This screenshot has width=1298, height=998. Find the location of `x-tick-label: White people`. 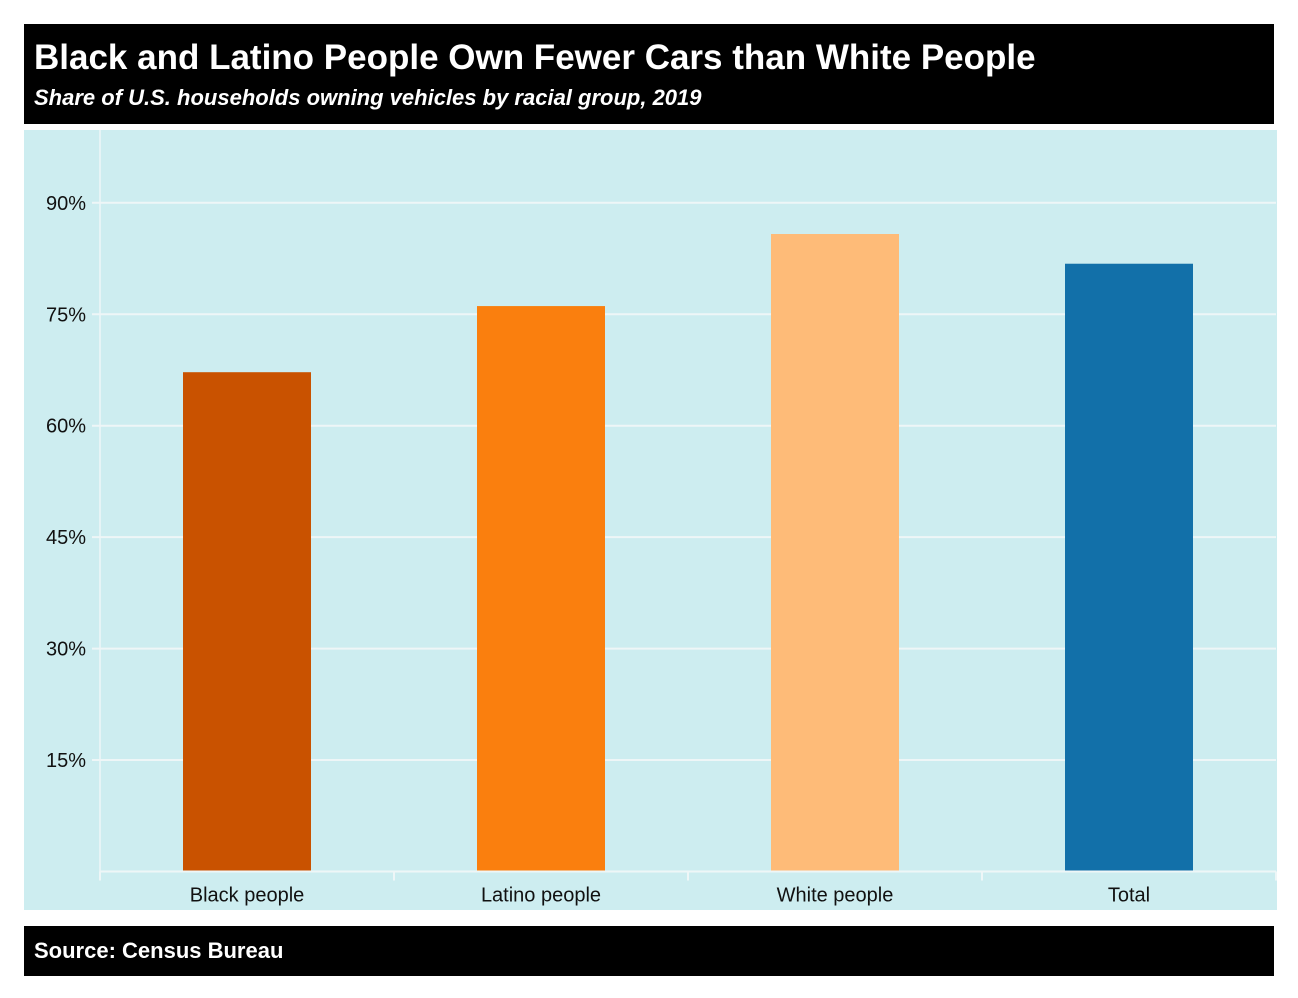

x-tick-label: White people is located at coordinates (835, 896).